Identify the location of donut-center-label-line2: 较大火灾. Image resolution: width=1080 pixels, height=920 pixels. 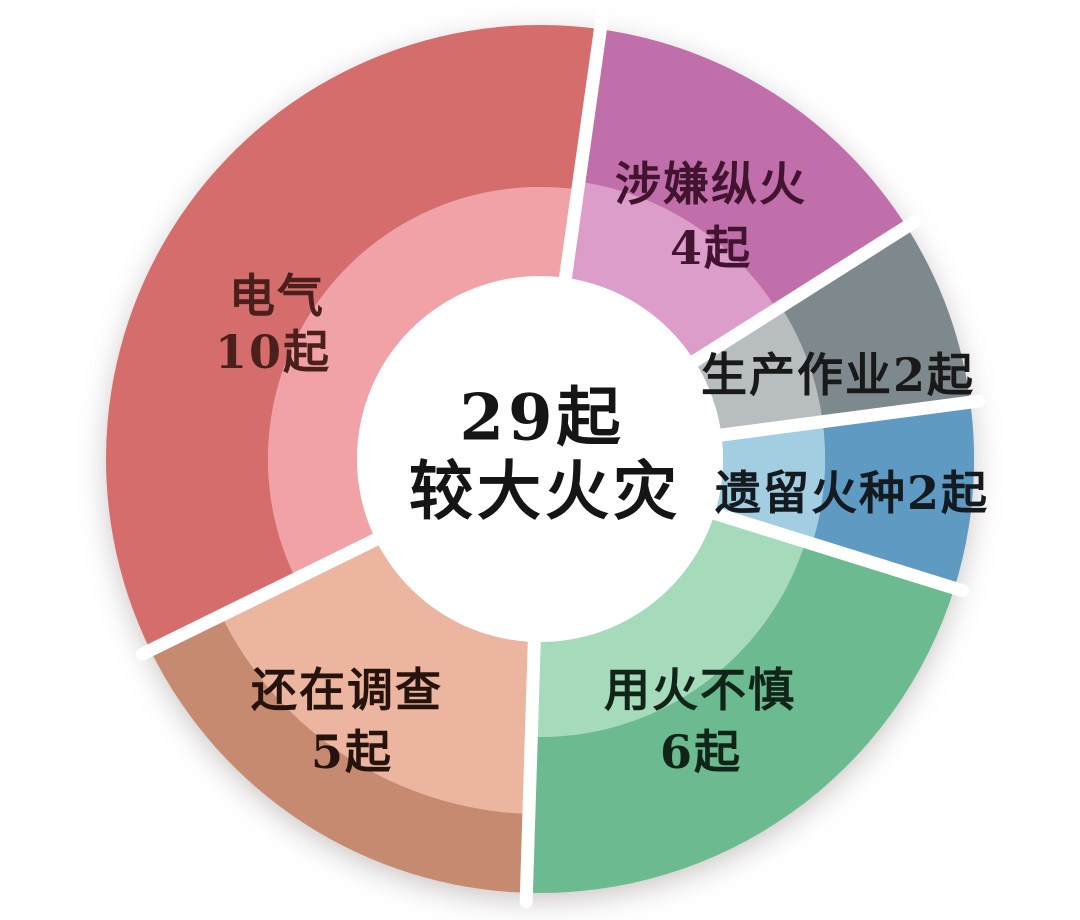
(545, 492).